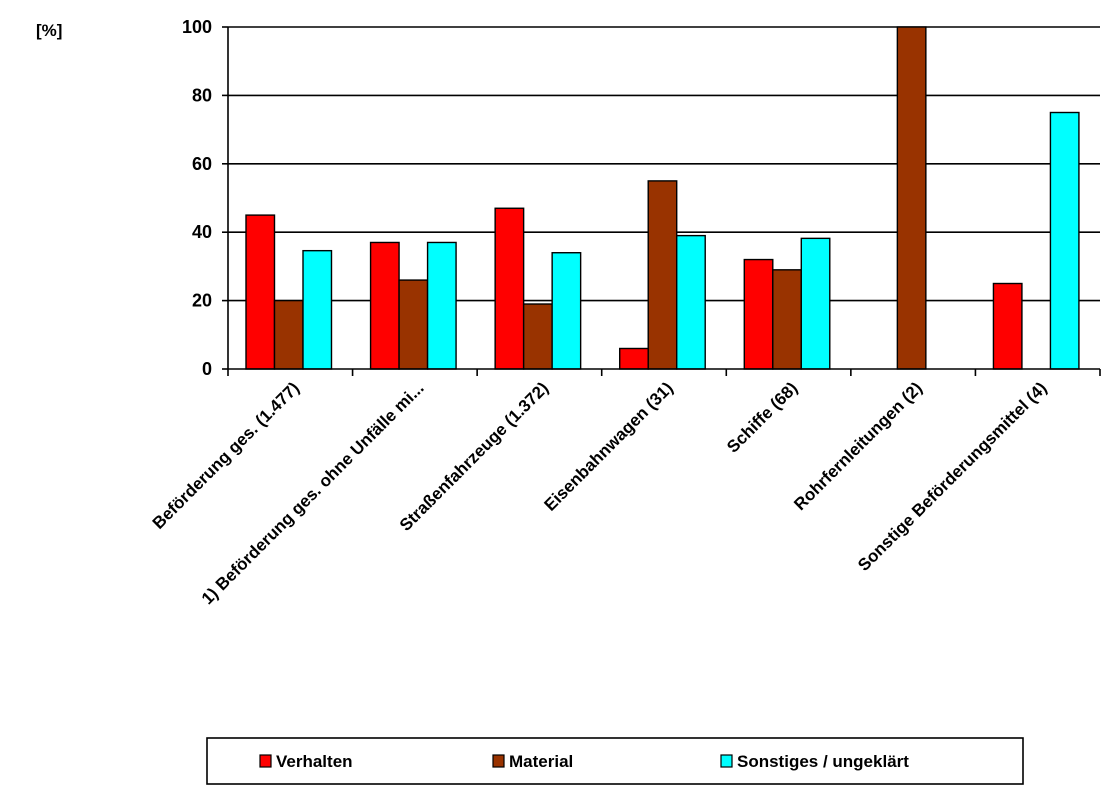 The image size is (1111, 799). Describe the element at coordinates (202, 232) in the screenshot. I see `y-tick-label: 40` at that location.